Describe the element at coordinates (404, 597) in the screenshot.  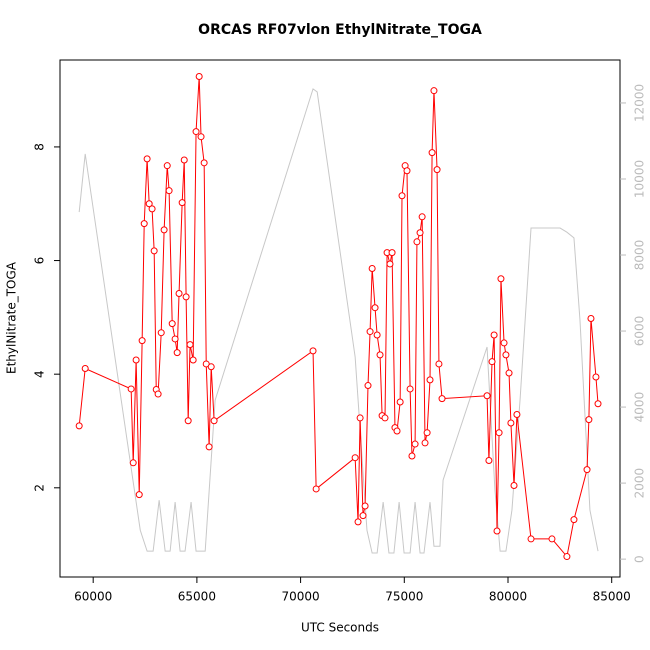
I see `x-tick-label: 75000` at that location.